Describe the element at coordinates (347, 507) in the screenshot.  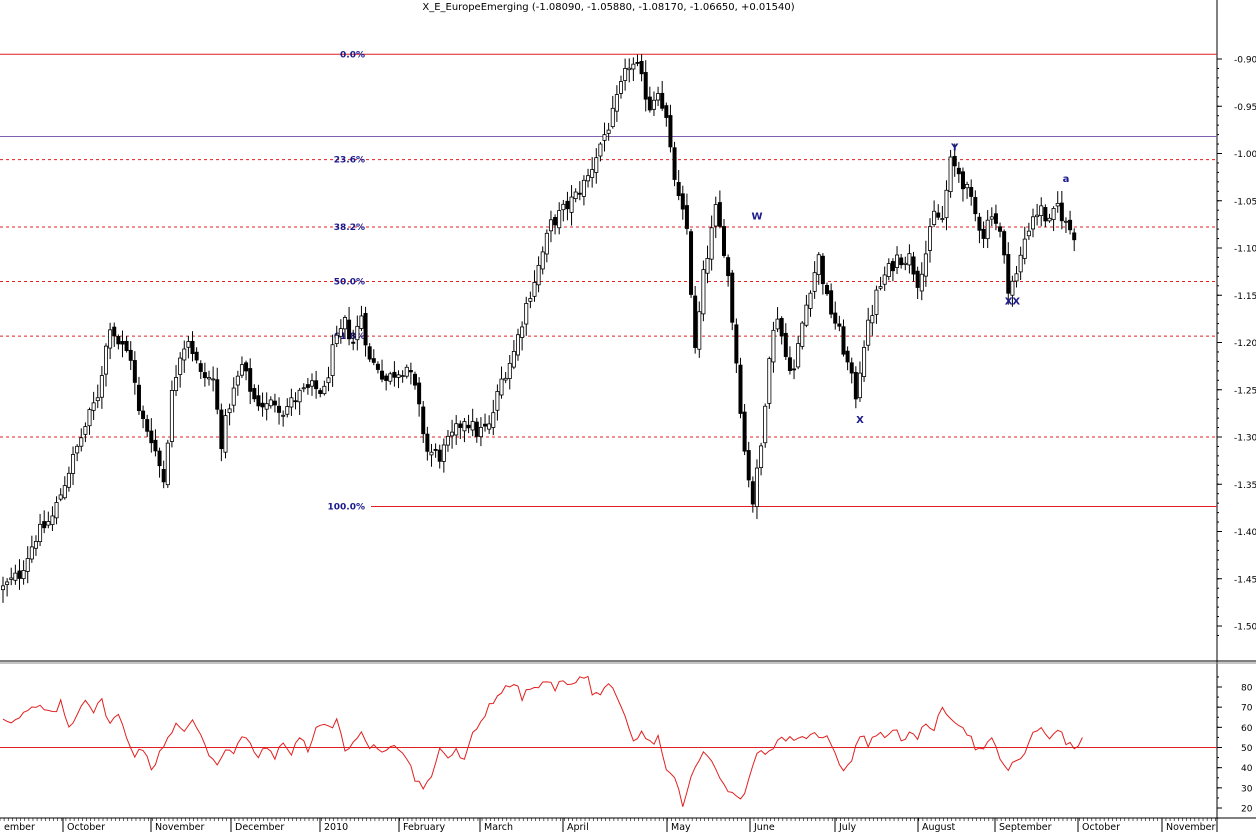
I see `fib-label: 100.0%` at that location.